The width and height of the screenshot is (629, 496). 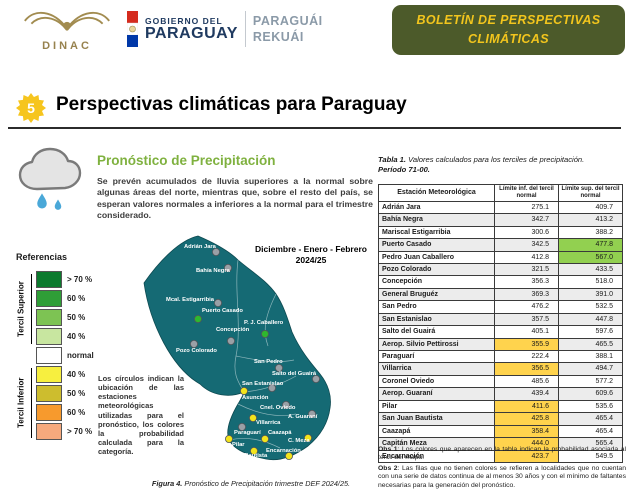 What do you see at coordinates (67, 32) in the screenshot?
I see `dinac-logo: DINAC` at bounding box center [67, 32].